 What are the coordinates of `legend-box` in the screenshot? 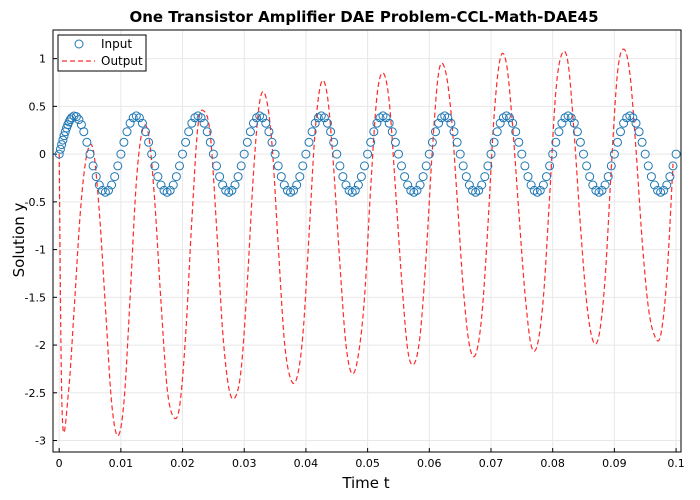 It's located at (102, 53).